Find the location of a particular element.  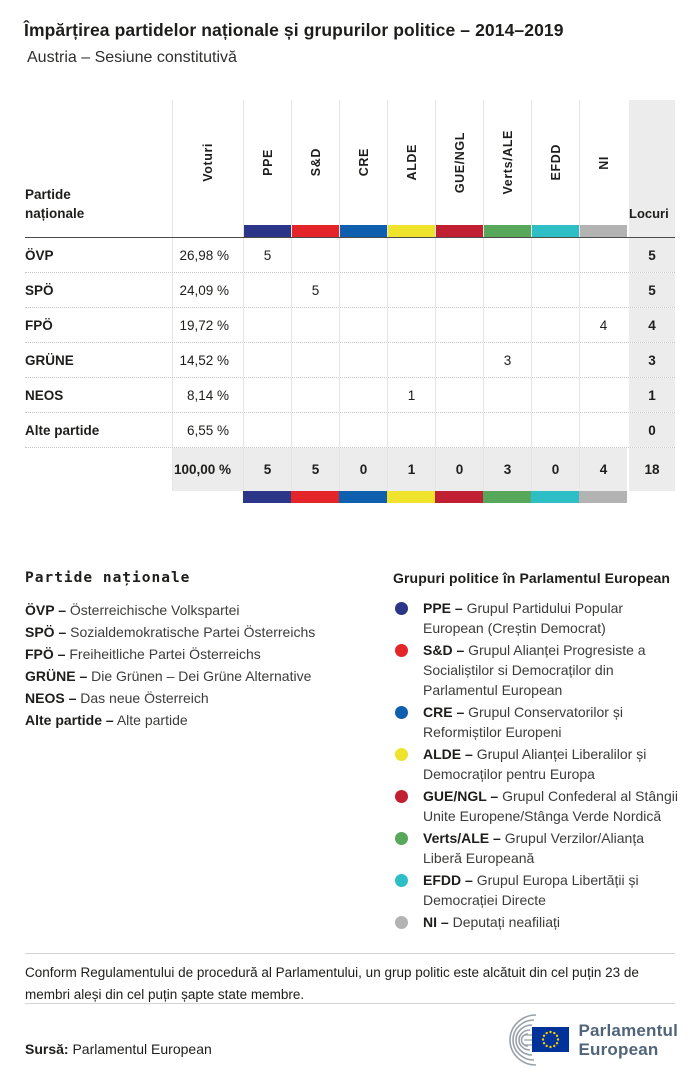

ep-hemicycle-flag-icon is located at coordinates (539, 1040).